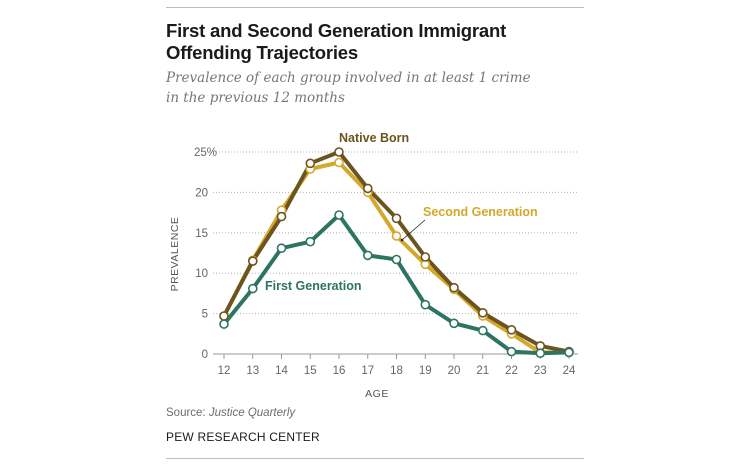  What do you see at coordinates (255, 98) in the screenshot?
I see `subtitle-line-2: in the previous 12 months` at bounding box center [255, 98].